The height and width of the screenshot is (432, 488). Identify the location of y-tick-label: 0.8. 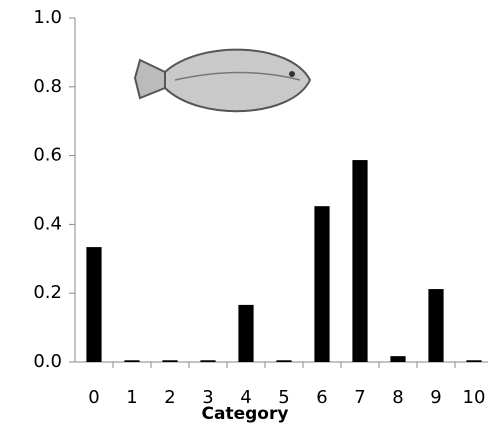
(47, 86).